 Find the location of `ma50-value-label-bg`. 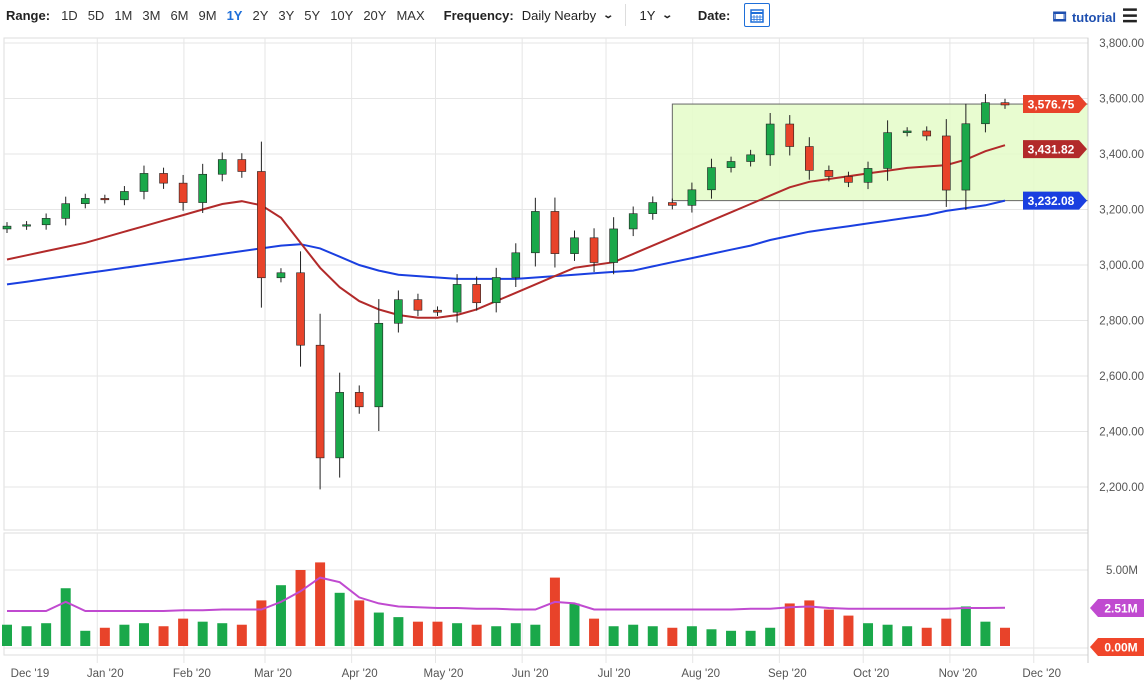

ma50-value-label-bg is located at coordinates (1055, 149).